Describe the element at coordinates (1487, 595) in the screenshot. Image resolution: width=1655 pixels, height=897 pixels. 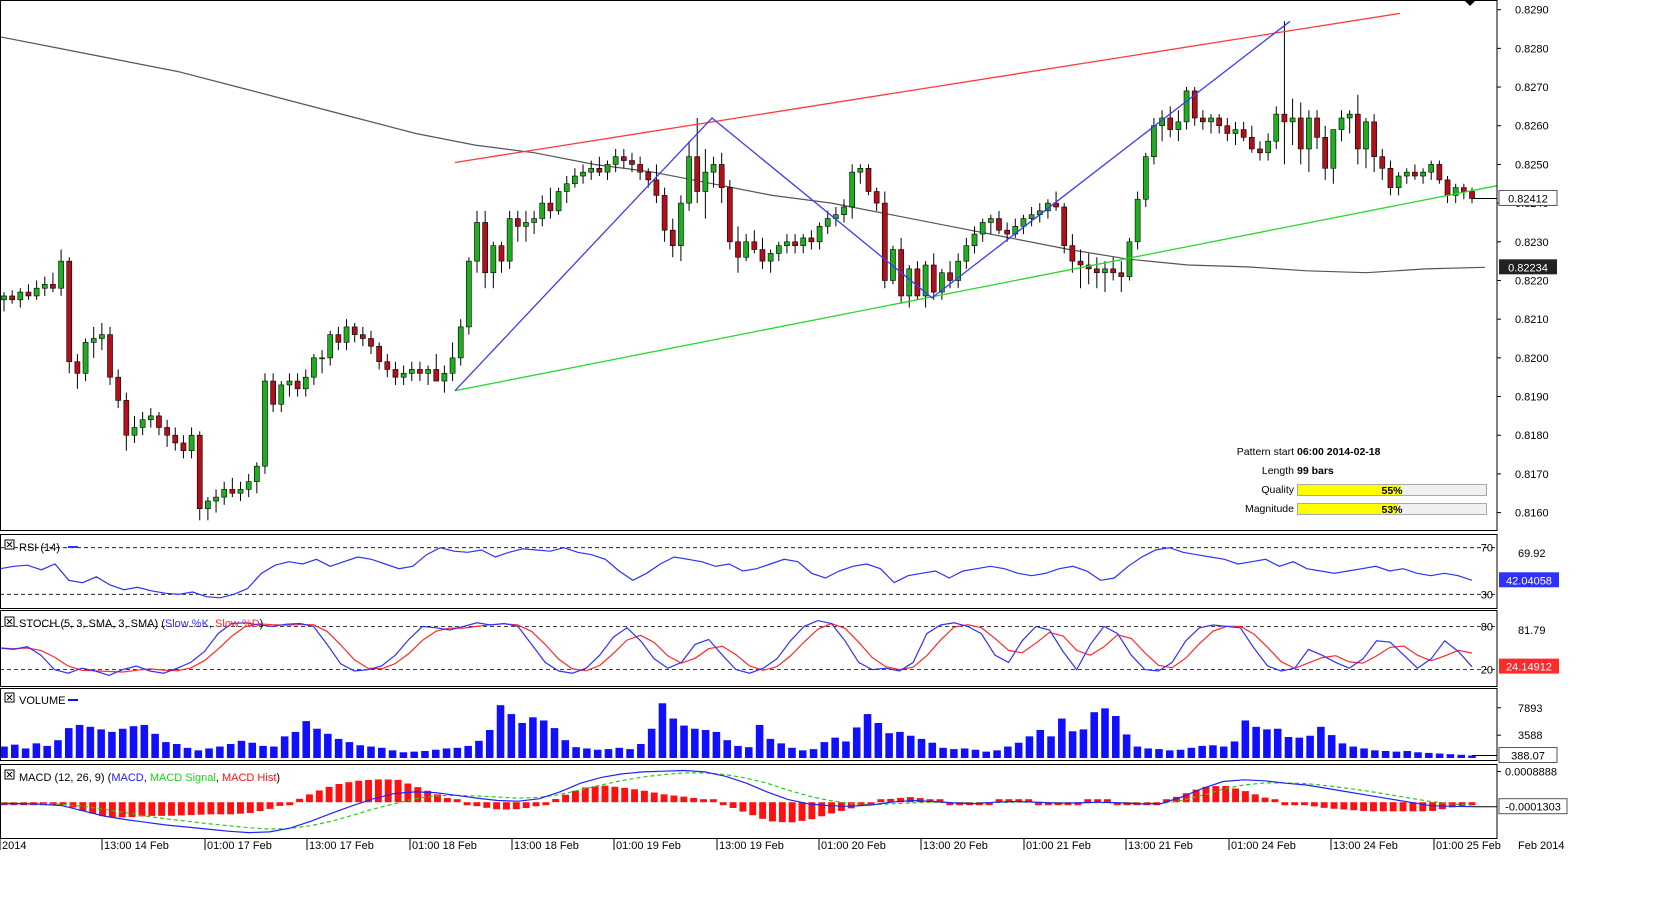
I see `rsi-level-label: 30` at that location.